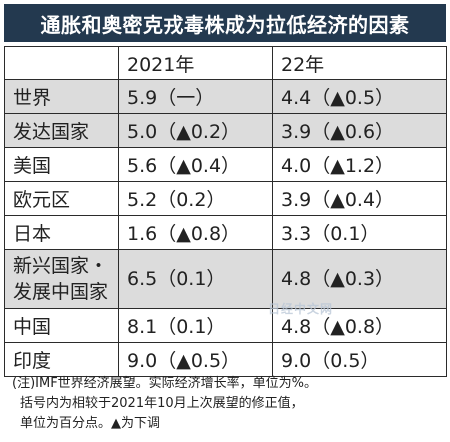 Image resolution: width=450 pixels, height=442 pixels. What do you see at coordinates (195, 279) in the screenshot?
I see `value-2021: 6.5（0.1）` at bounding box center [195, 279].